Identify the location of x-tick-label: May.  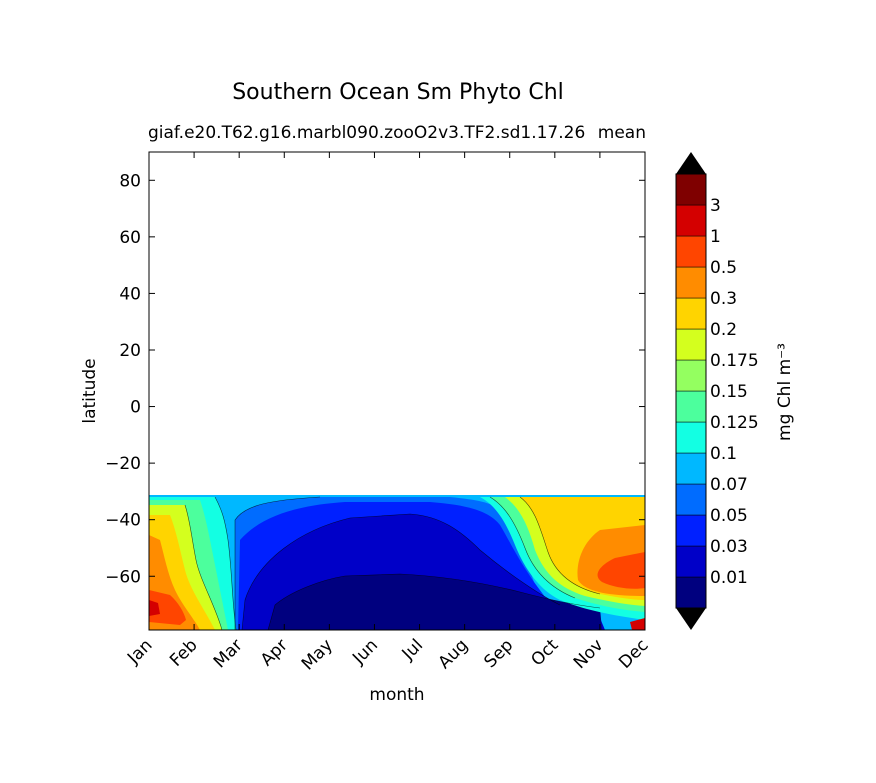
(317, 654).